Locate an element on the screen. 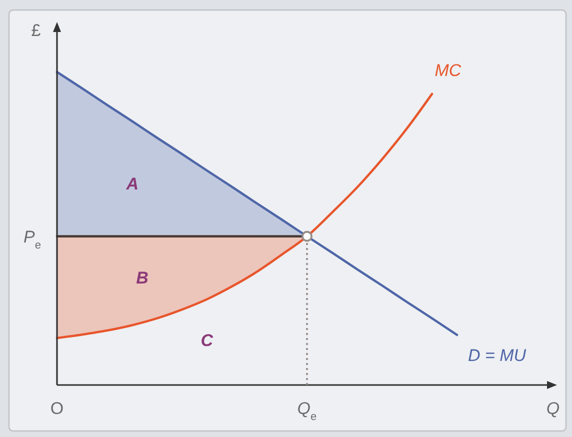 The image size is (572, 437). x-axis-title: Q is located at coordinates (553, 408).